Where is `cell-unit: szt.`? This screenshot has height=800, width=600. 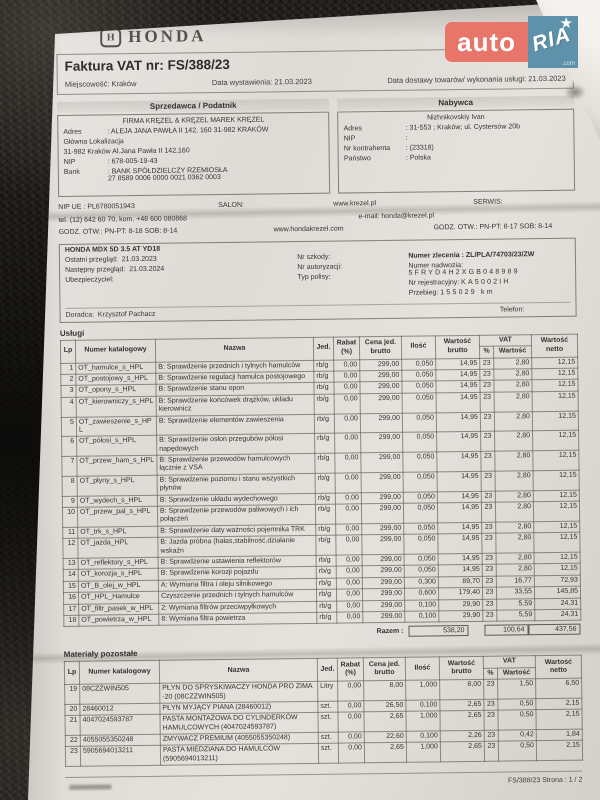 cell-unit: szt. is located at coordinates (327, 706).